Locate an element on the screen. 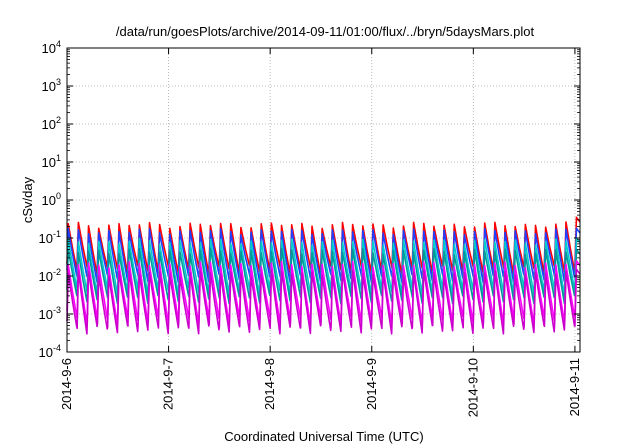 Image resolution: width=640 pixels, height=448 pixels. y-axis-label: cSv/day is located at coordinates (27, 199).